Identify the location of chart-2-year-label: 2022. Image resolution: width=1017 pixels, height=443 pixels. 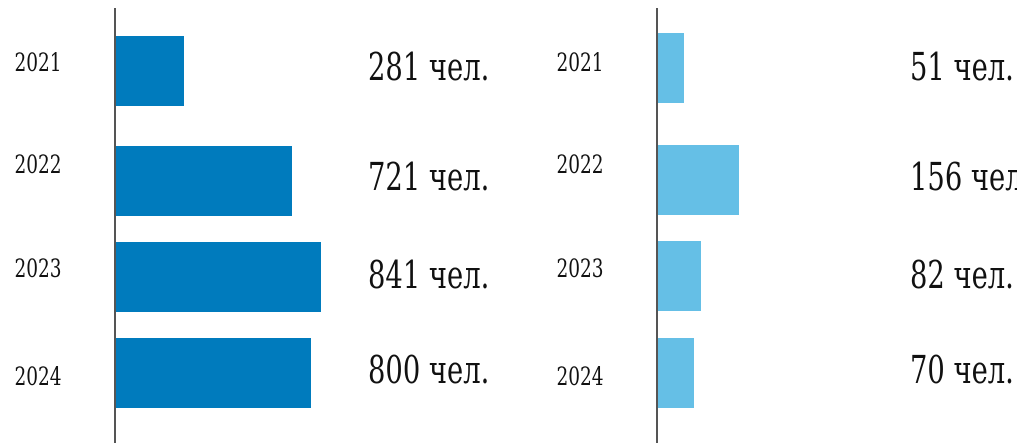
(580, 164).